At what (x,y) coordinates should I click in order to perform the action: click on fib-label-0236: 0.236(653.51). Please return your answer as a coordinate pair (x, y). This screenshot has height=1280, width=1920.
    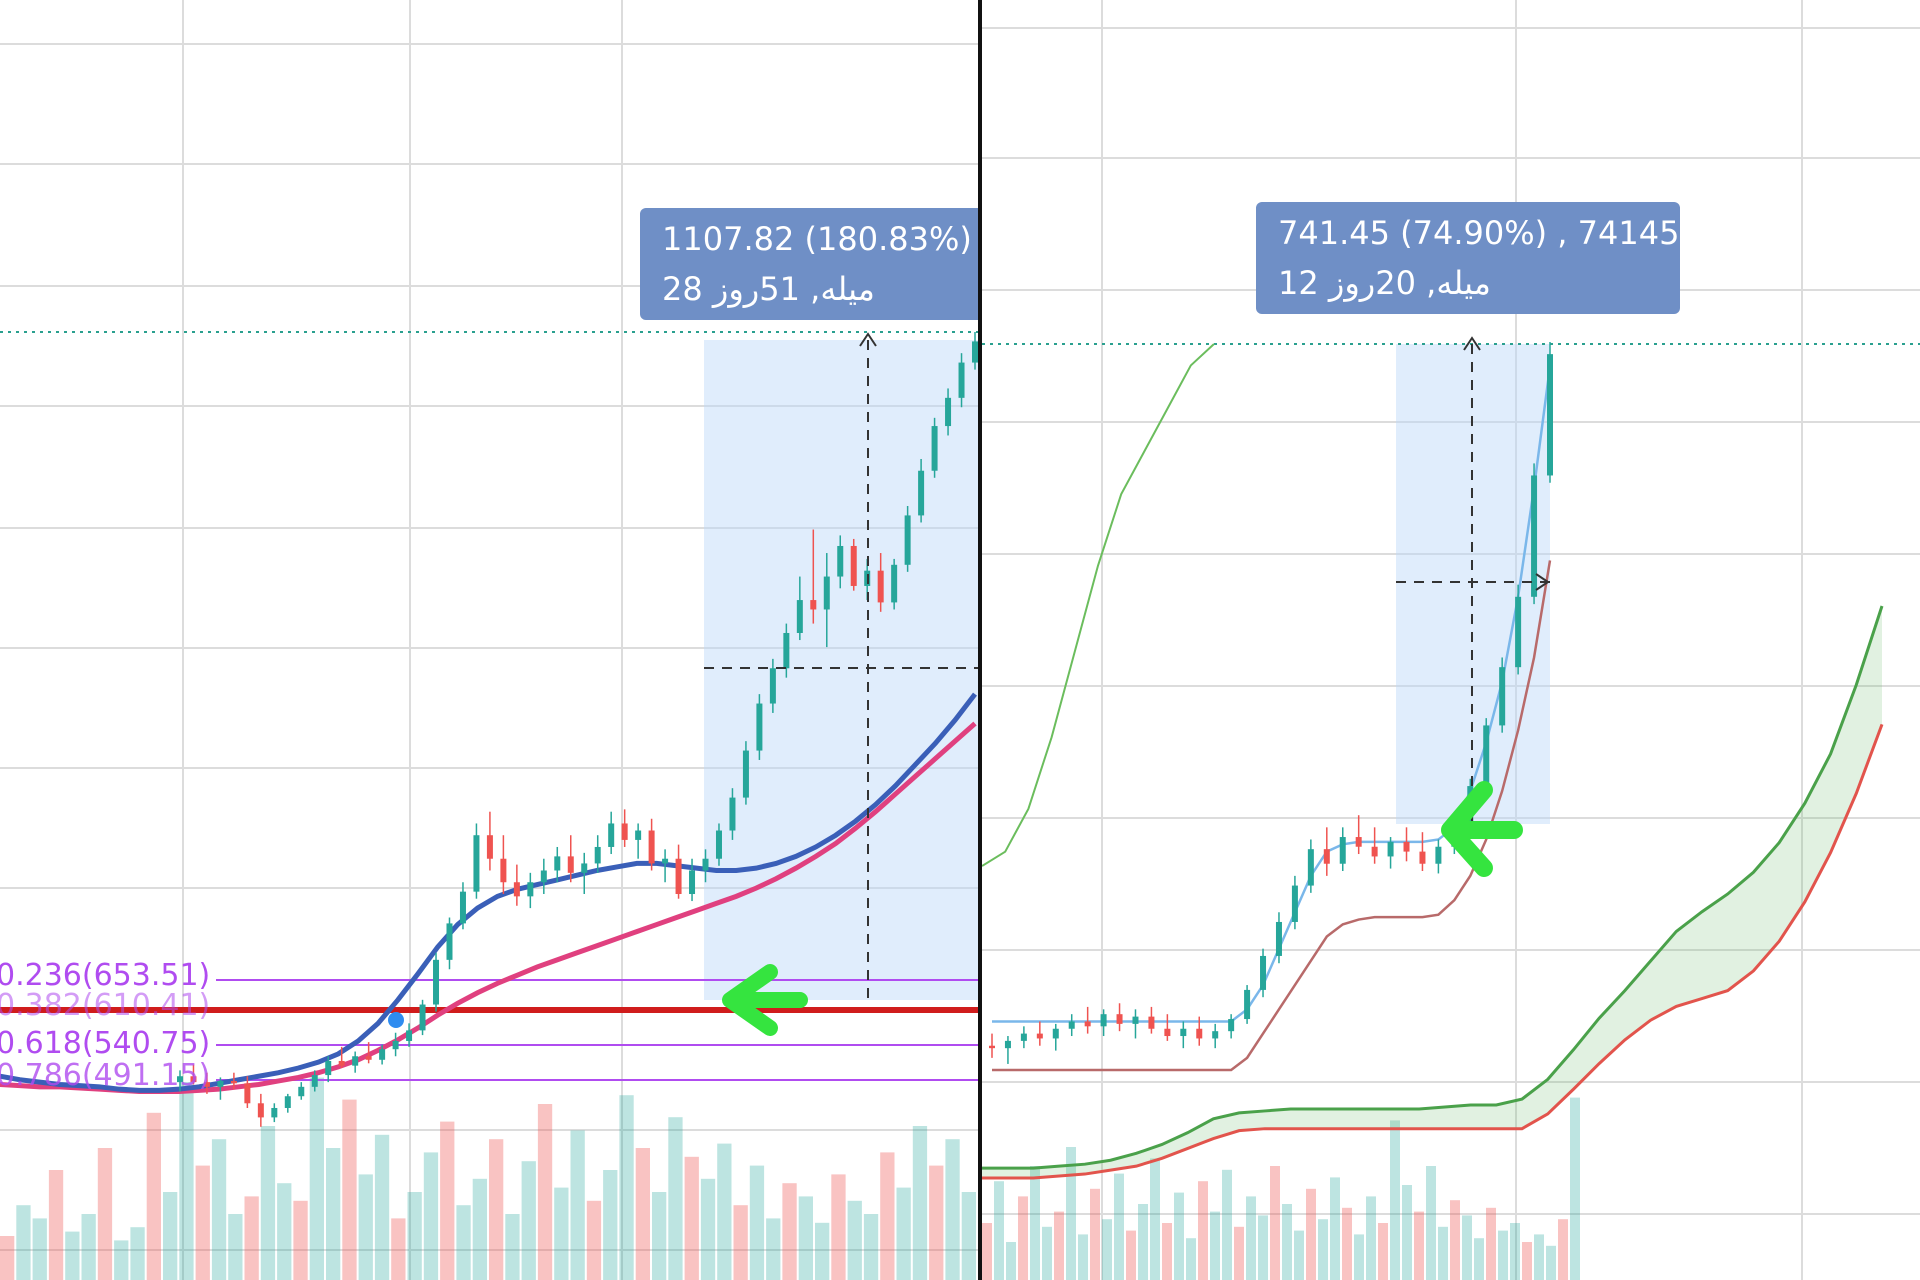
    Looking at the image, I should click on (105, 975).